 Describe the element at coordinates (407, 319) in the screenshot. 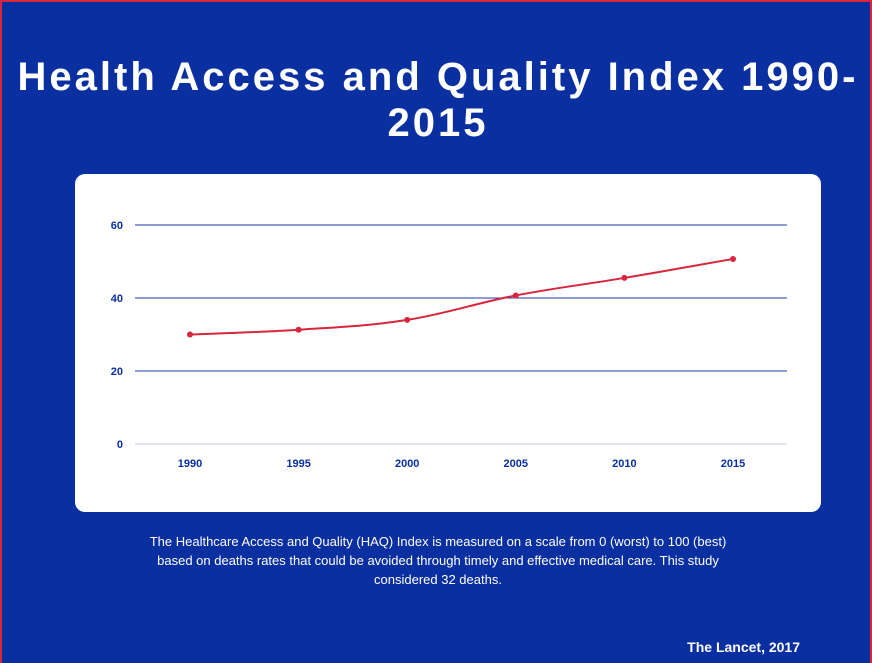

I see `data-point-2000` at that location.